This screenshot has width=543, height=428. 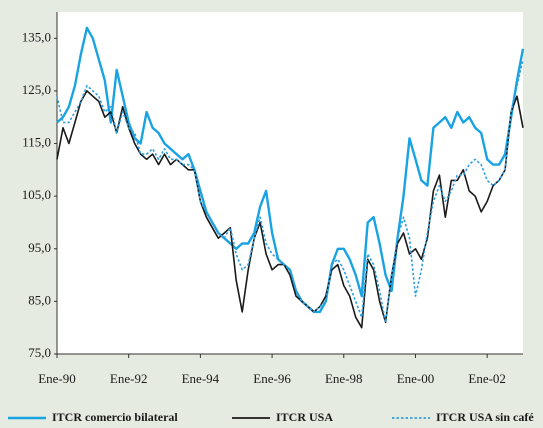 I want to click on x-tick-label: Ene-94, so click(x=201, y=378).